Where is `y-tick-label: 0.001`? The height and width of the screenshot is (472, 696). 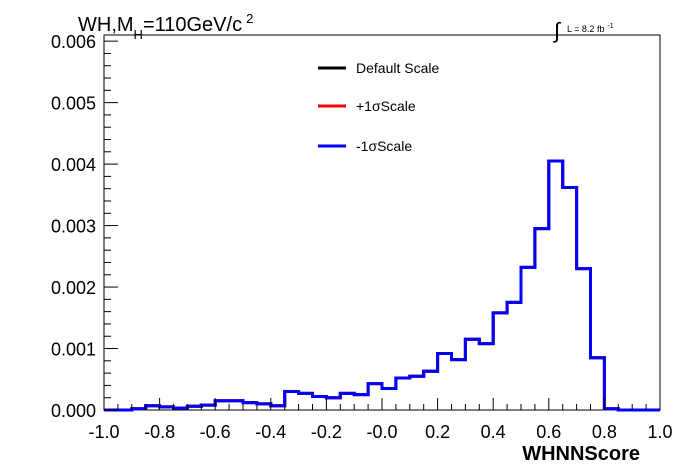 y-tick-label: 0.001 is located at coordinates (73, 350).